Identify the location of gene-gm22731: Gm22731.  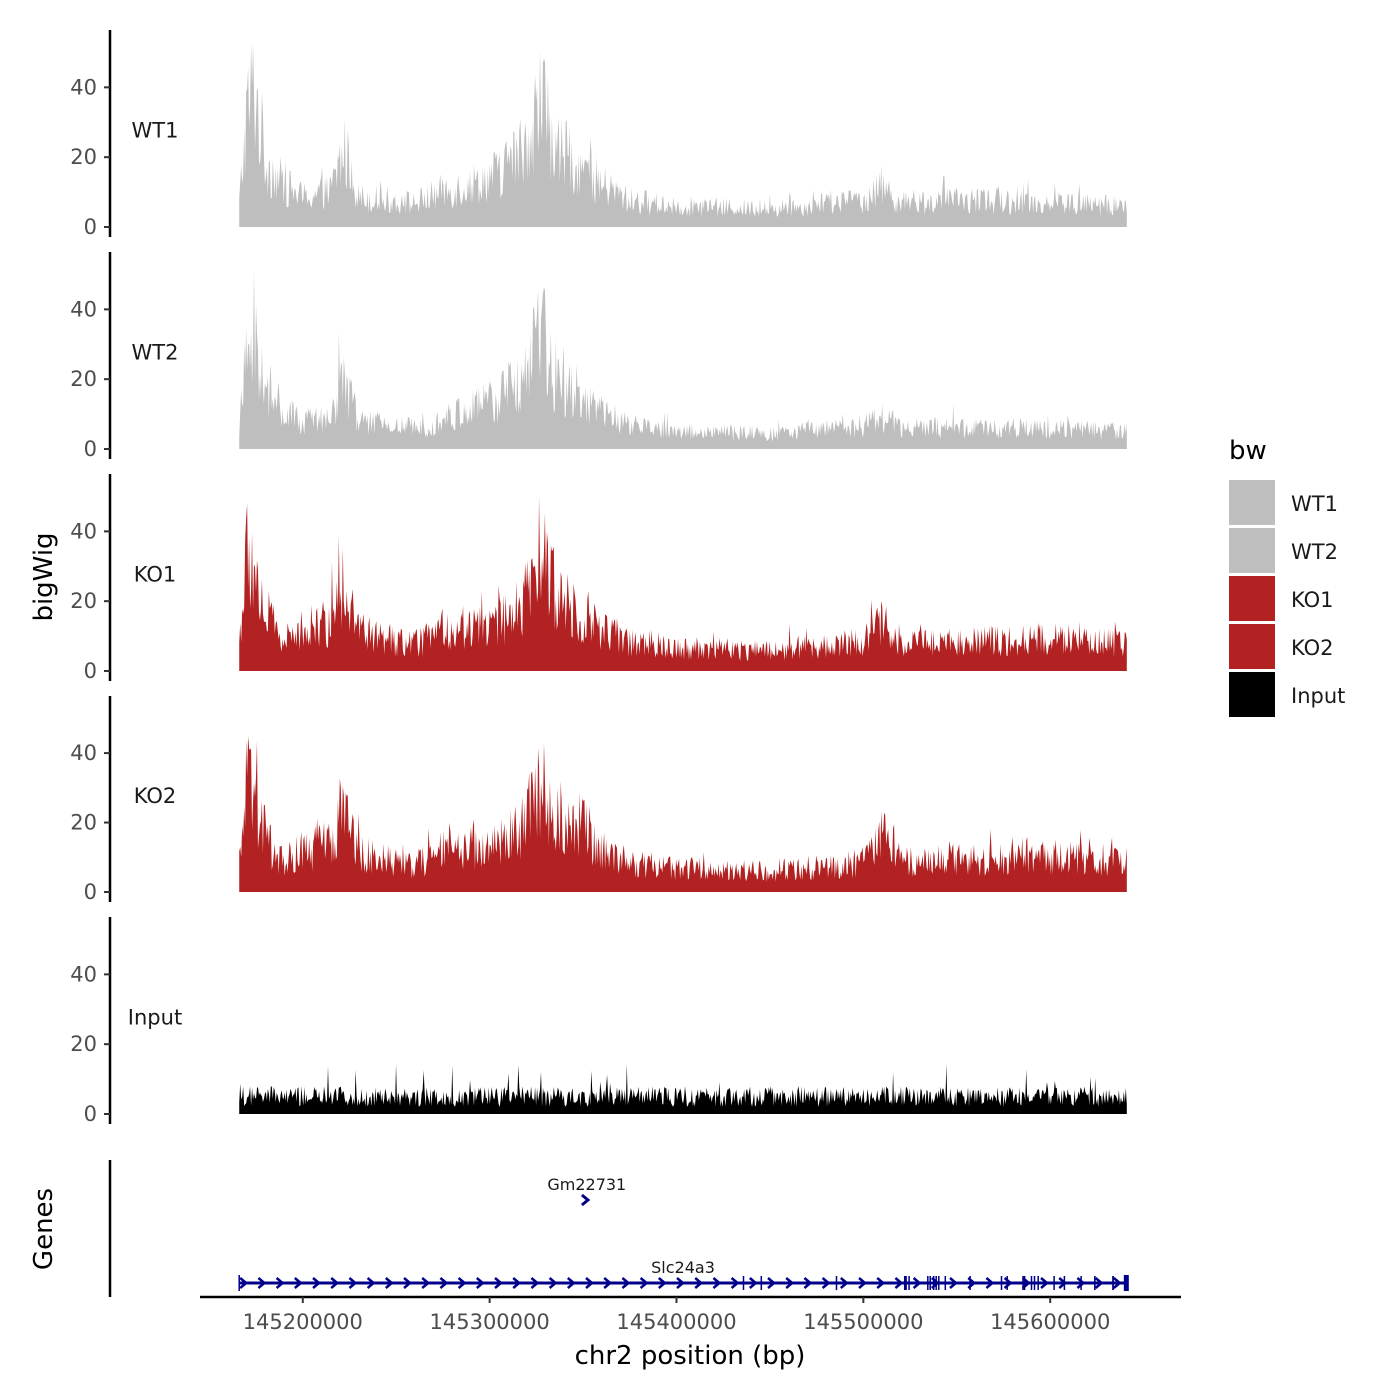
(586, 1191).